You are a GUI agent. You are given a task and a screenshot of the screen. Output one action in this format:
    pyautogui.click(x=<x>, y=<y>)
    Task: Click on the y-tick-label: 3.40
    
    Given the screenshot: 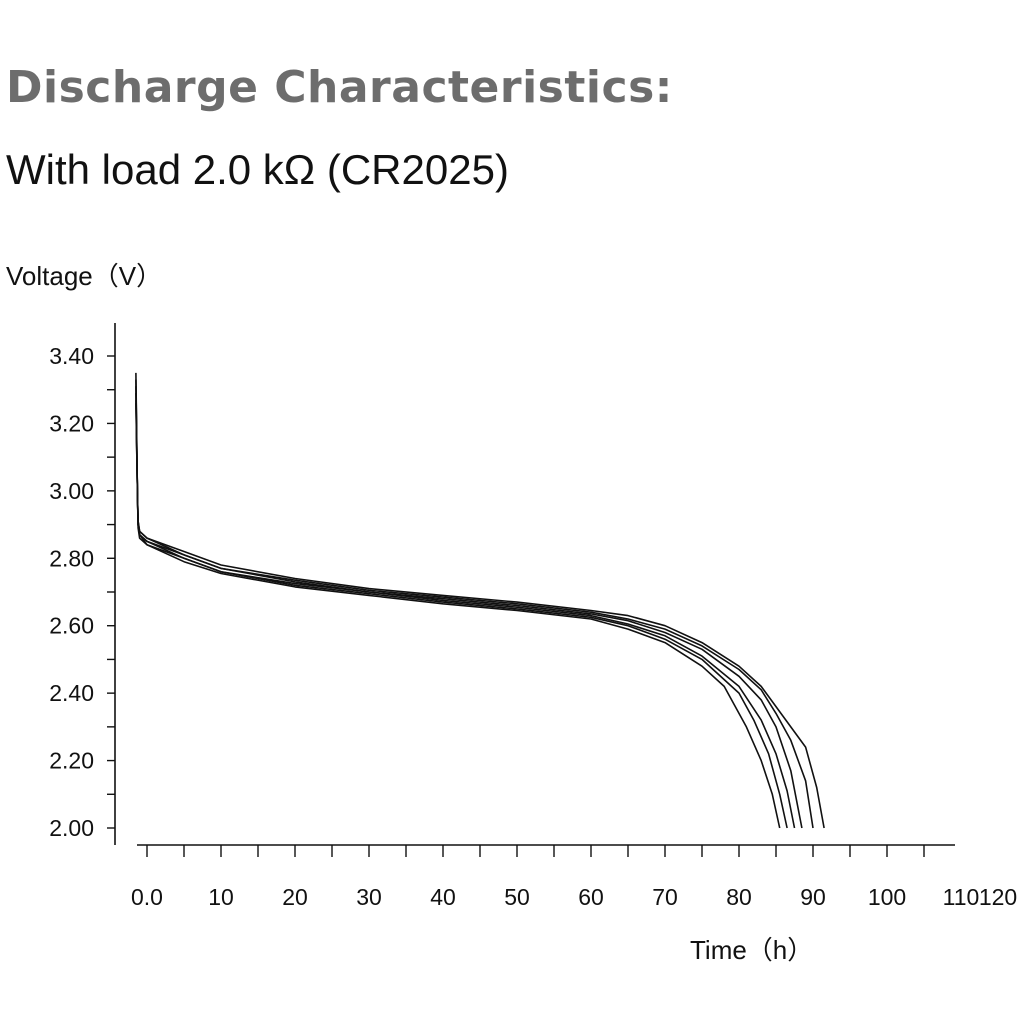 What is the action you would take?
    pyautogui.click(x=71, y=356)
    